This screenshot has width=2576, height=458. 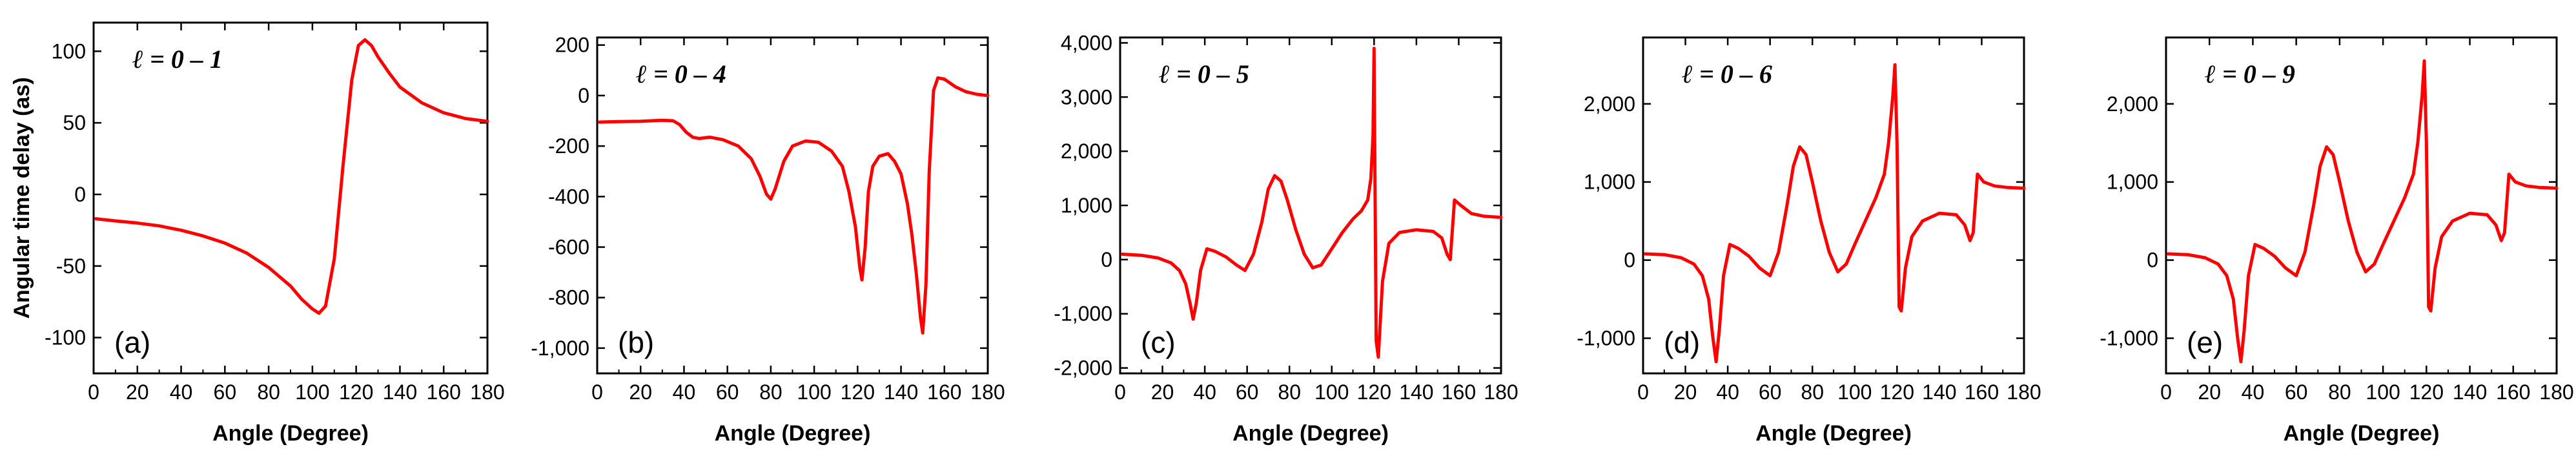 What do you see at coordinates (74, 122) in the screenshot?
I see `y-tick-label: 50` at bounding box center [74, 122].